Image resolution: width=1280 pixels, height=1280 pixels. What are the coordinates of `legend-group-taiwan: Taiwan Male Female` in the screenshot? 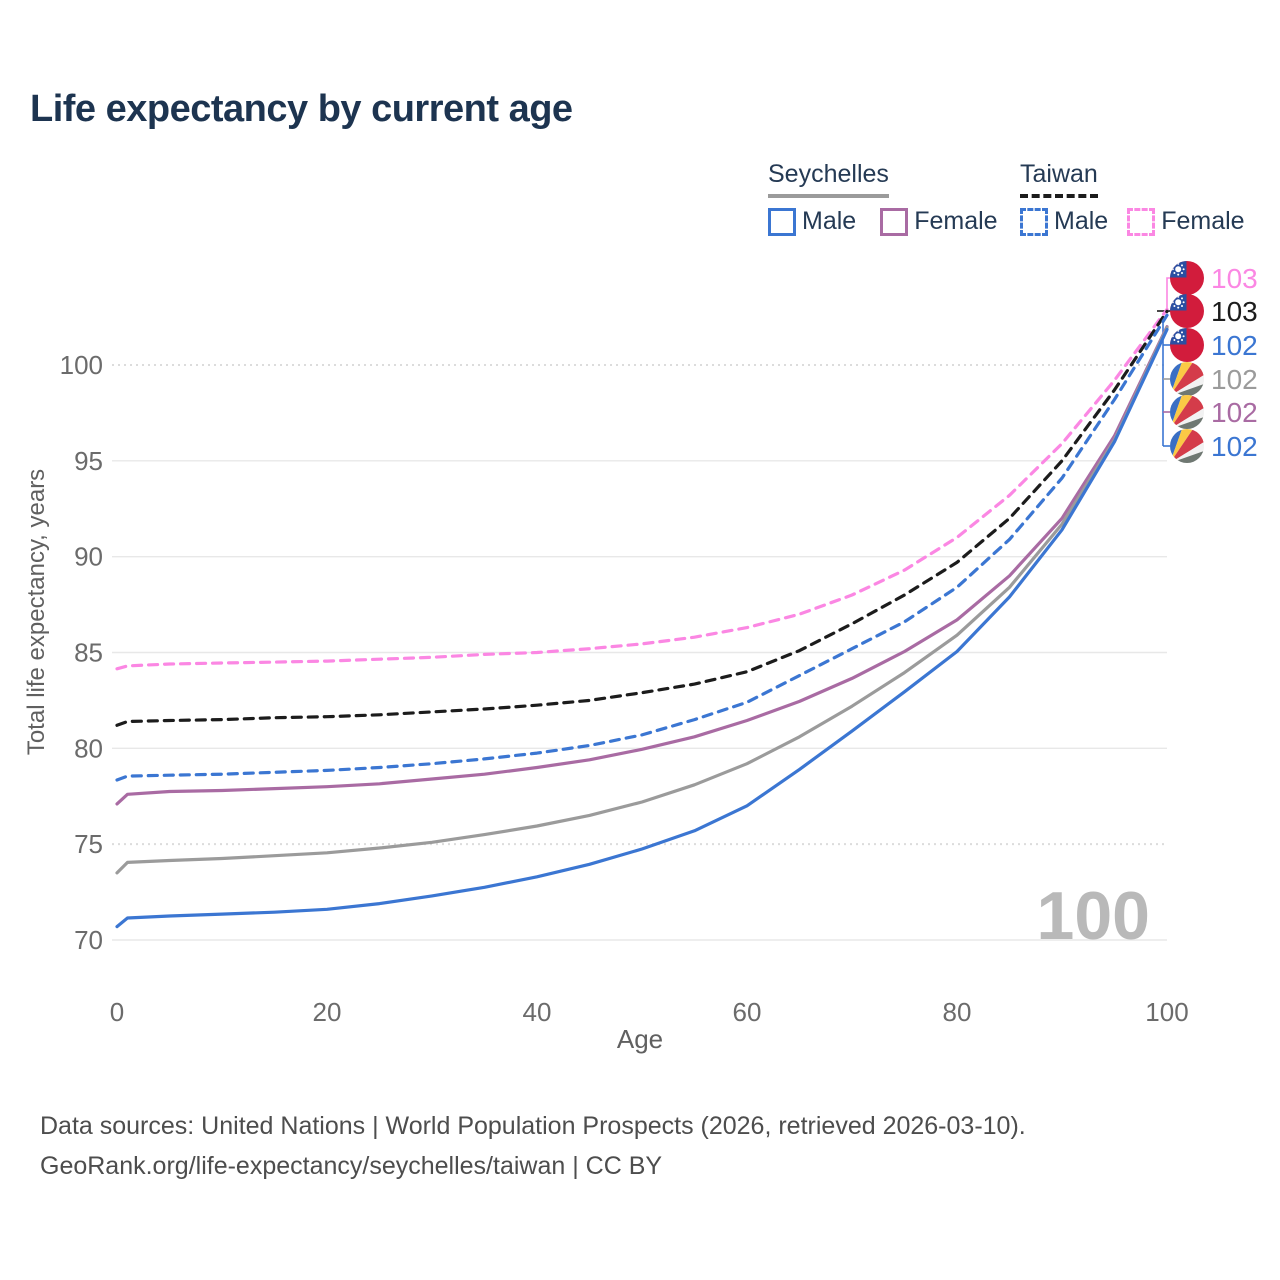 It's located at (1132, 198).